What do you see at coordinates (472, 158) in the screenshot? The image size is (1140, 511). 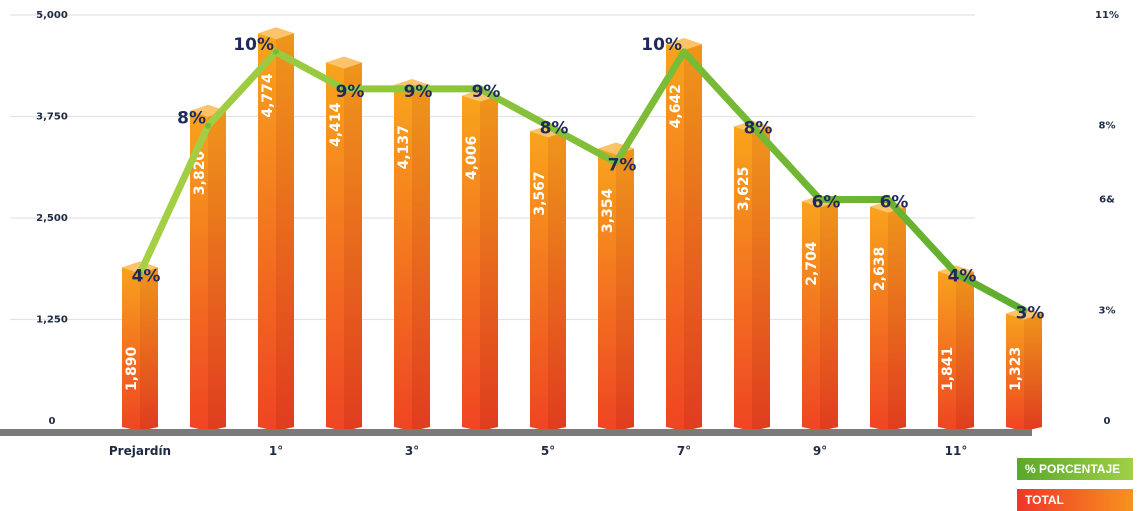 I see `bar-value-label: 4,006` at bounding box center [472, 158].